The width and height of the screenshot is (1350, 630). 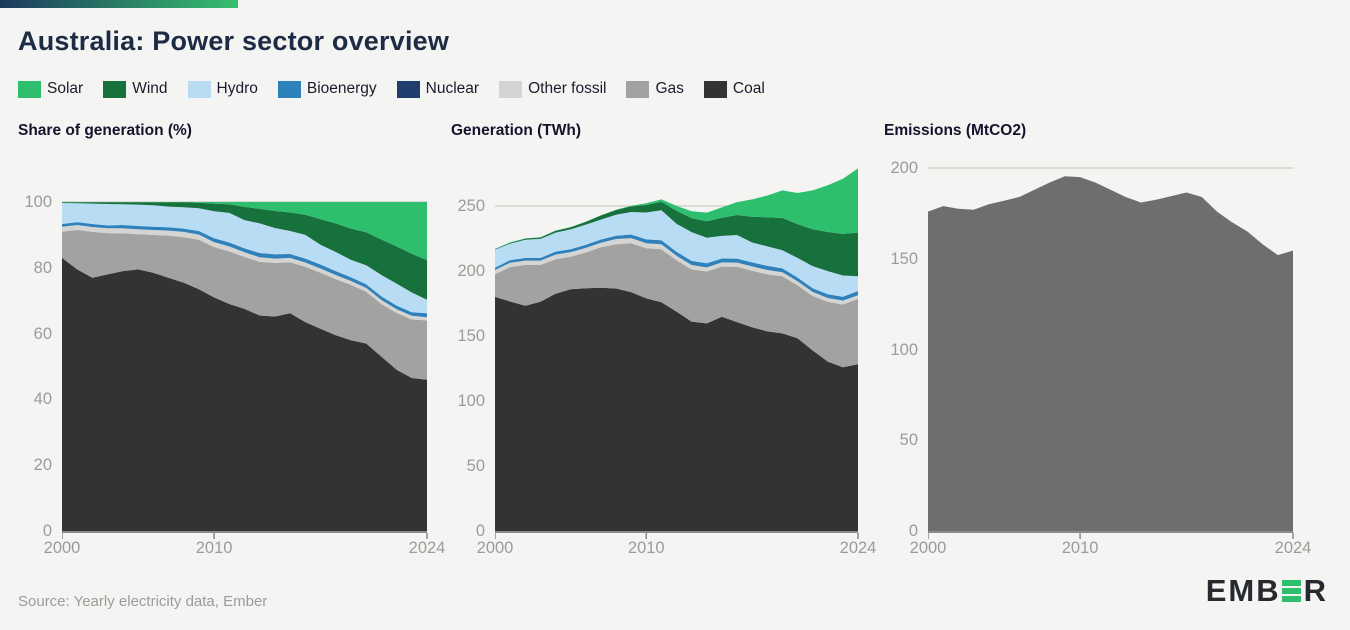 What do you see at coordinates (452, 88) in the screenshot?
I see `legend-label: Nuclear` at bounding box center [452, 88].